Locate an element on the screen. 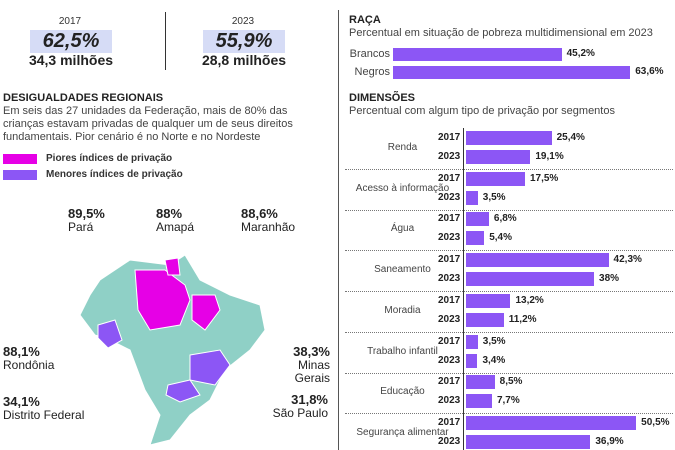 This screenshot has width=675, height=450. dimension-category: Moradia is located at coordinates (402, 310).